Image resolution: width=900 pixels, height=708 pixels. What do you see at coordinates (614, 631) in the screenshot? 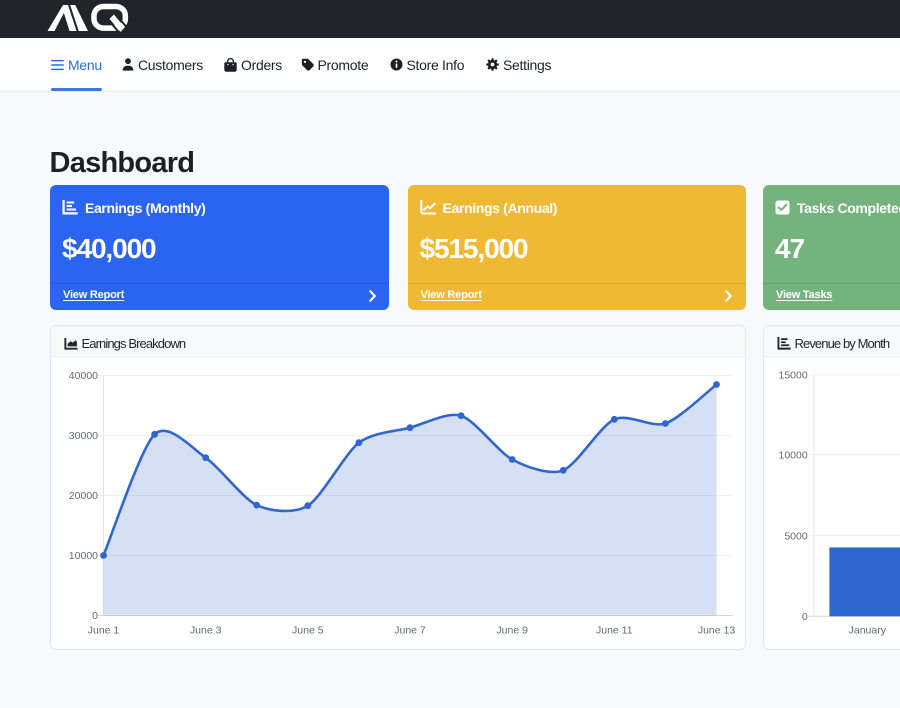
I see `svg-text: June 11` at bounding box center [614, 631].